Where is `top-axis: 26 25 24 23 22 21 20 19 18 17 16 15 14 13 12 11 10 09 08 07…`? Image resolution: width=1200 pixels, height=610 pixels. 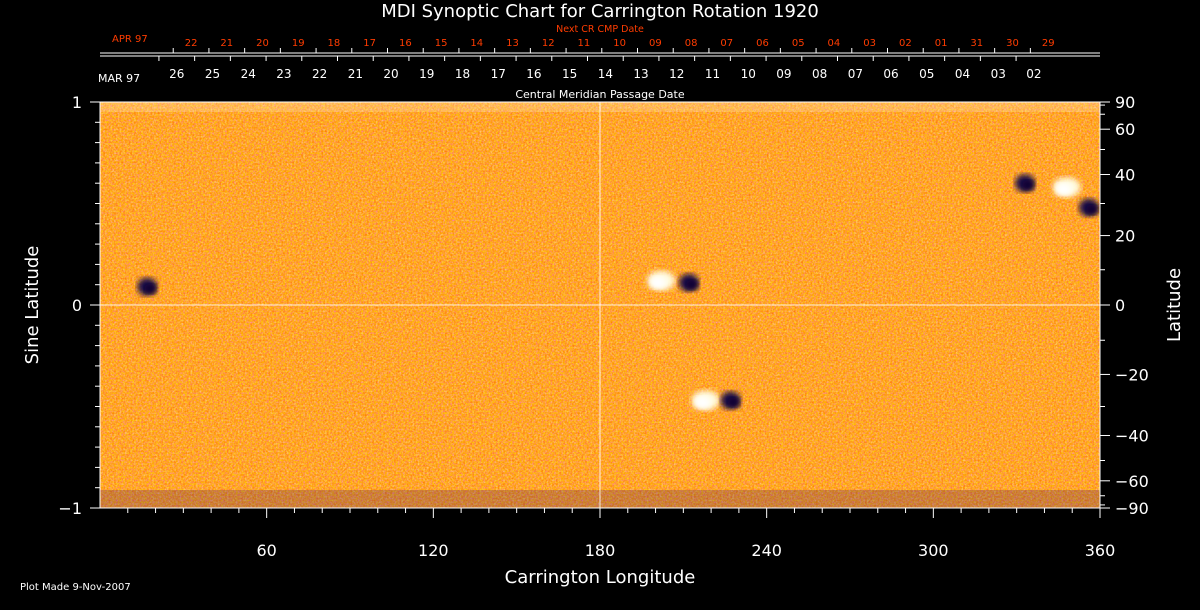
top-axis: 26 25 24 23 22 21 20 19 18 17 16 15 14 13 12 11 10 09 08 07… is located at coordinates (600, 68).